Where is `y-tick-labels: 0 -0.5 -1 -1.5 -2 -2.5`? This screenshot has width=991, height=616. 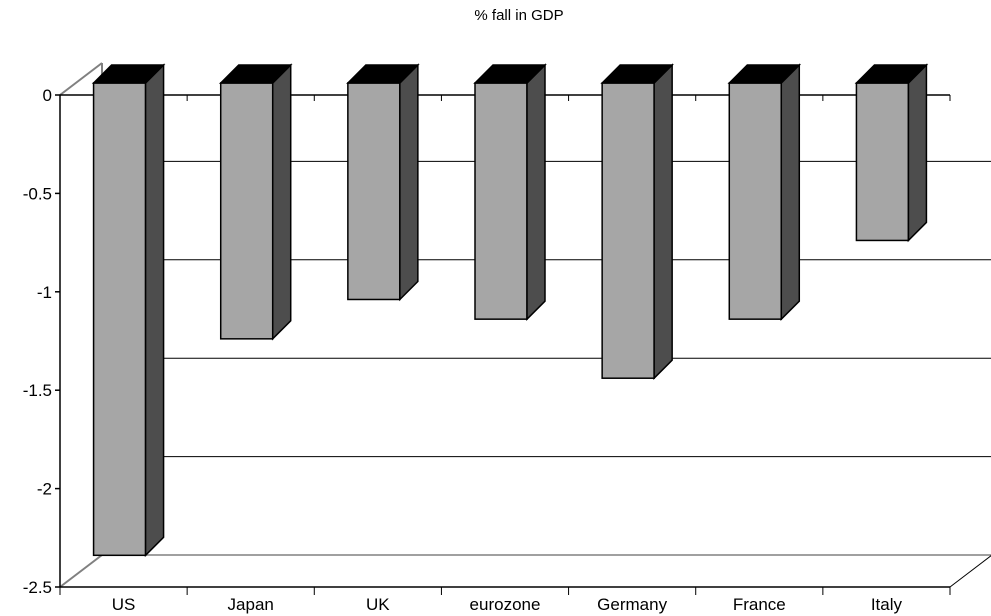
y-tick-labels: 0 -0.5 -1 -1.5 -2 -2.5 is located at coordinates (37, 341).